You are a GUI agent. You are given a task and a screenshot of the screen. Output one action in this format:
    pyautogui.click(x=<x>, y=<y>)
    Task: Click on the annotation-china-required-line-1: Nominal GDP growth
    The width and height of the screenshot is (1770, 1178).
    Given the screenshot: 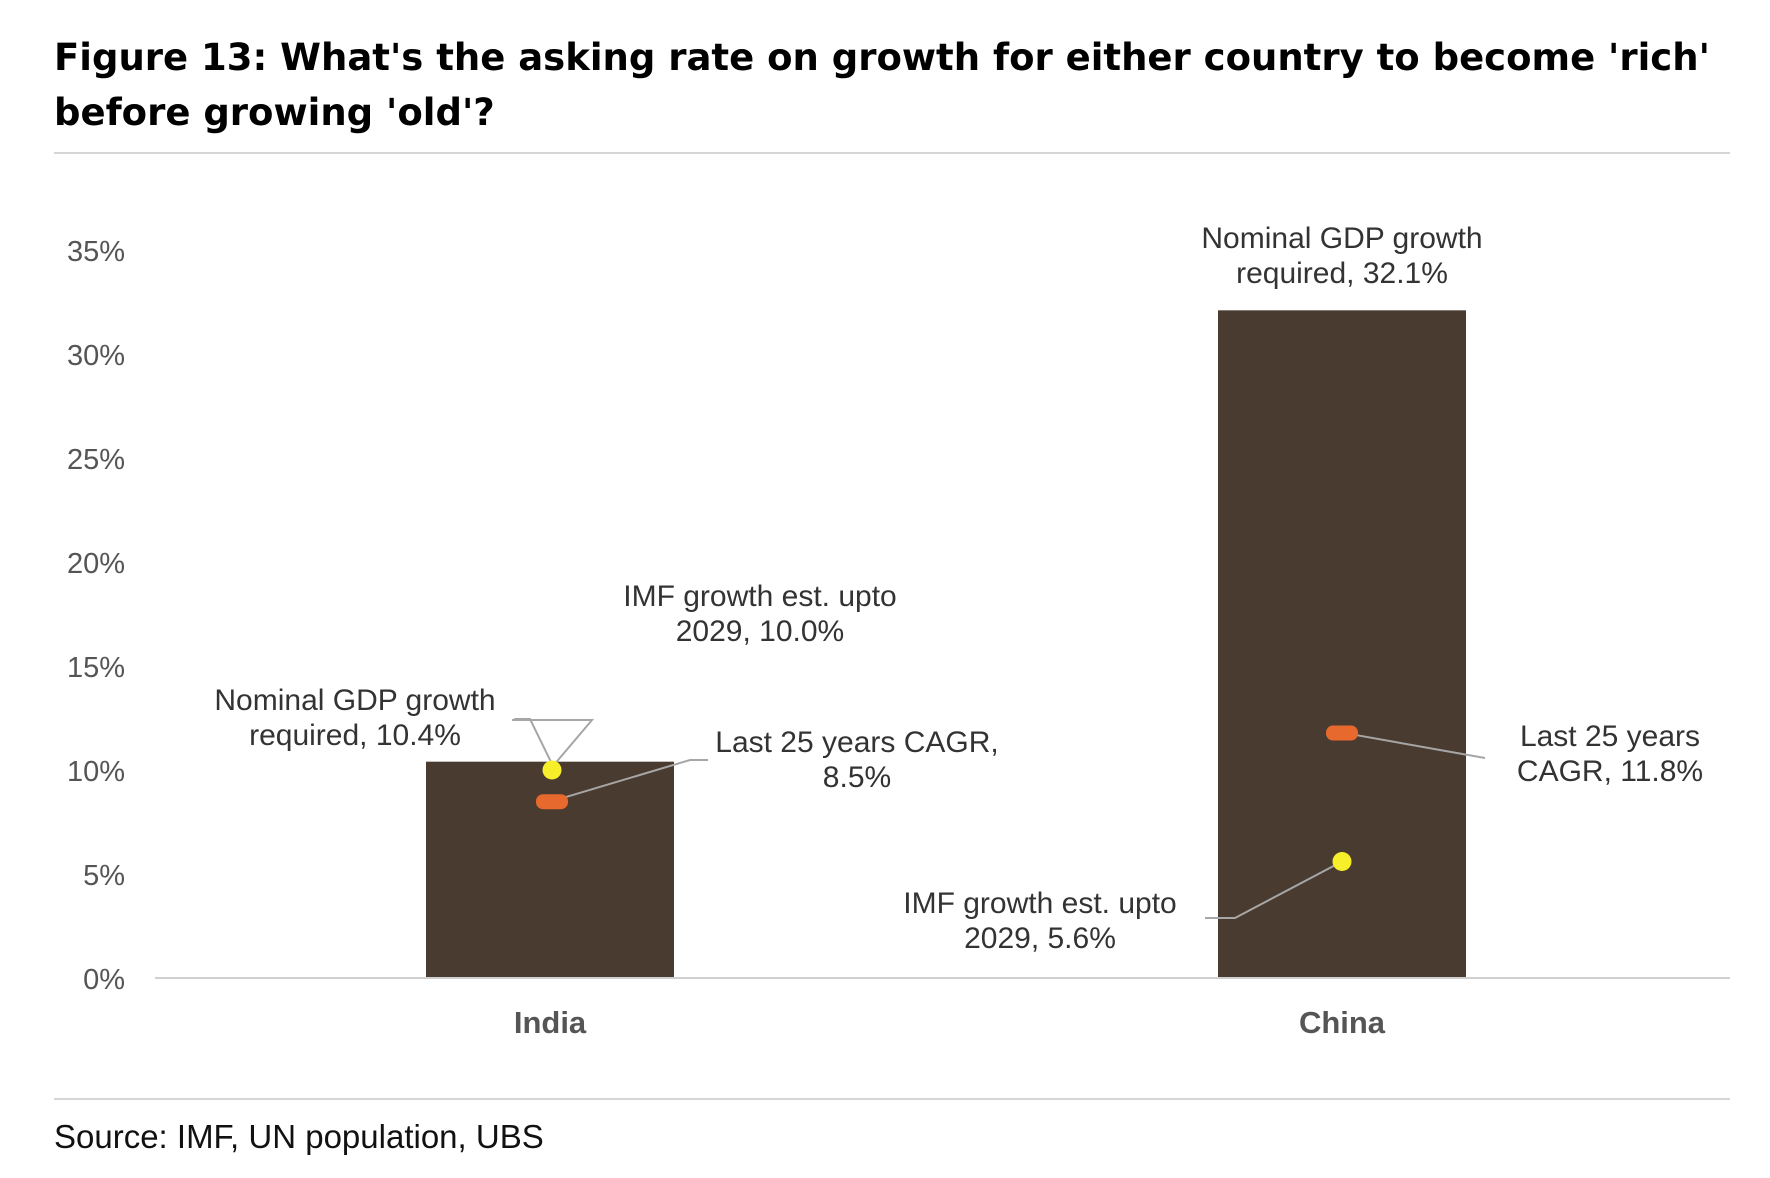 What is the action you would take?
    pyautogui.click(x=1341, y=238)
    